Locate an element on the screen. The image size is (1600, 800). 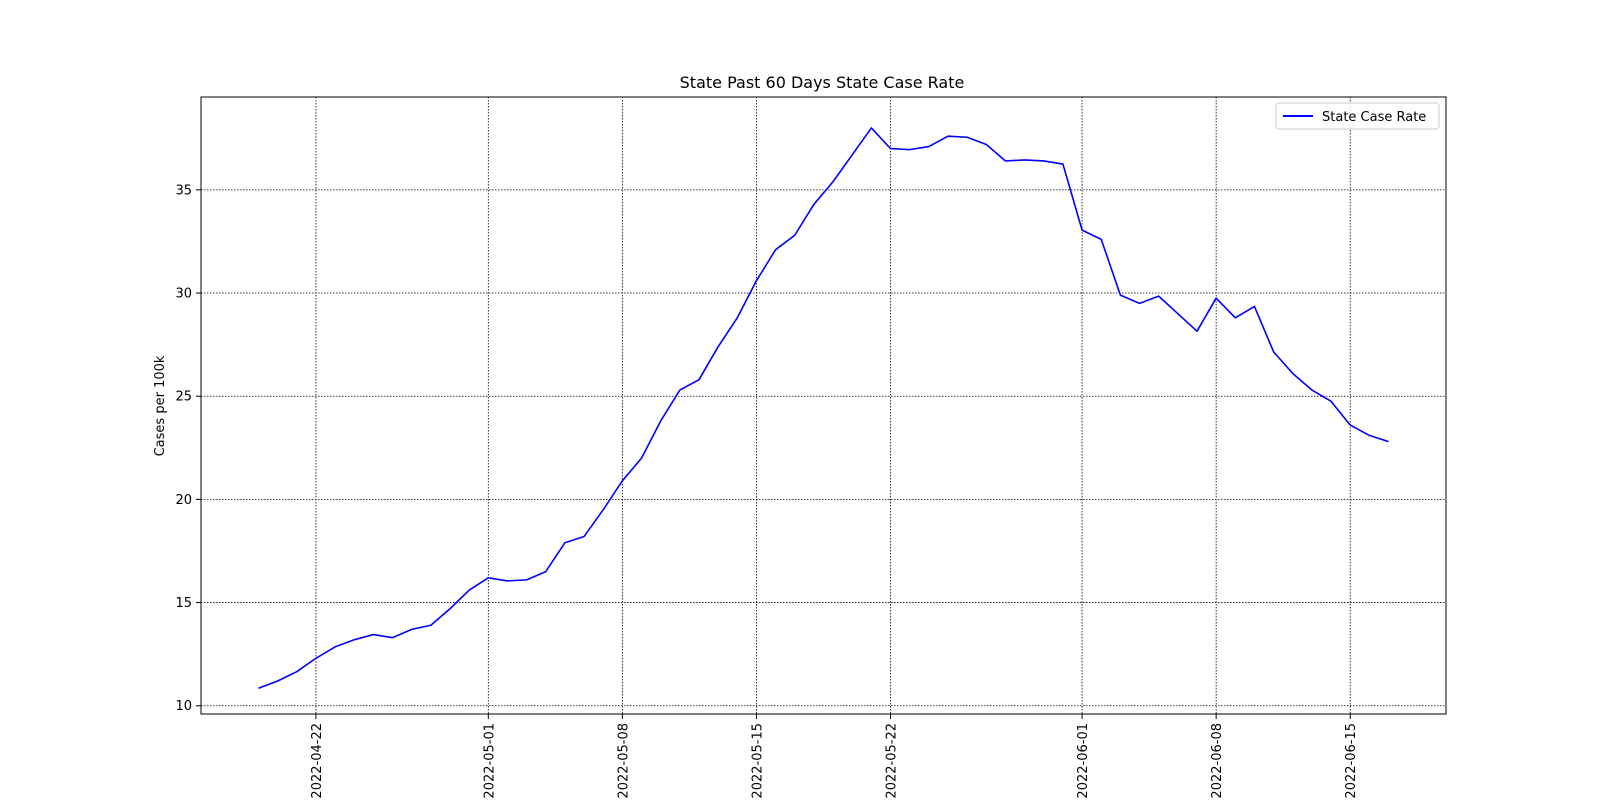
y-axis: 10 15 20 25 30 35 is located at coordinates (188, 448).